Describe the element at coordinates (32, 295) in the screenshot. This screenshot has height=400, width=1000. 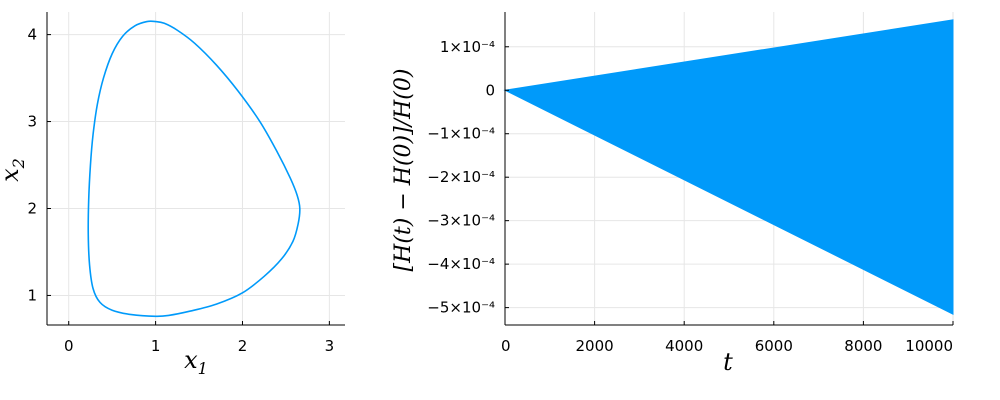
I see `phase-portrait-y-tick-label: 1` at that location.